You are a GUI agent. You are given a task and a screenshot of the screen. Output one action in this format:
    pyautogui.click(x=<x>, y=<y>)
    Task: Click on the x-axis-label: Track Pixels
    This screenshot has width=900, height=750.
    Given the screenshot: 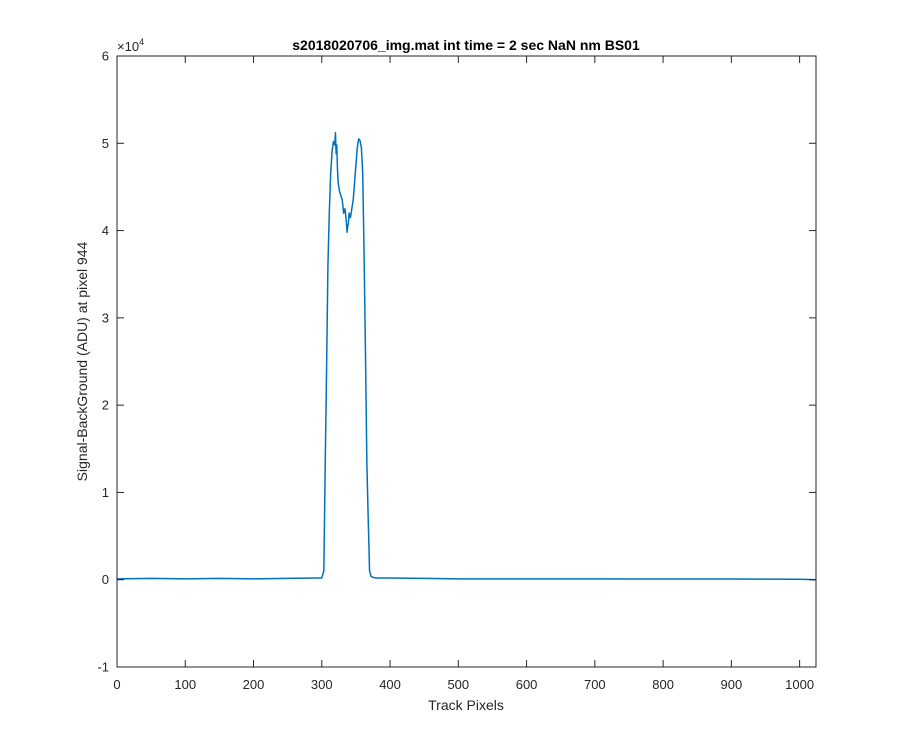 What is the action you would take?
    pyautogui.click(x=466, y=705)
    